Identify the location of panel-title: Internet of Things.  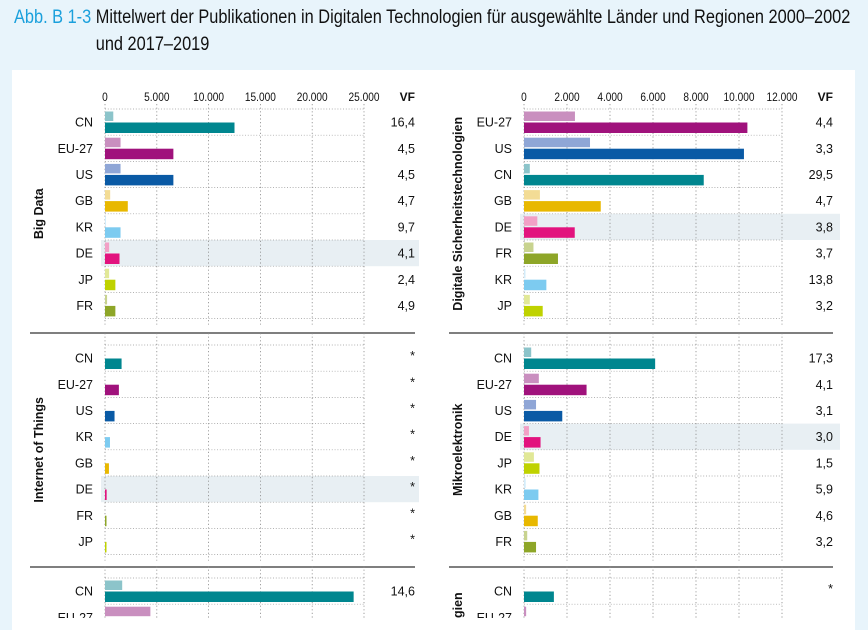
(39, 450).